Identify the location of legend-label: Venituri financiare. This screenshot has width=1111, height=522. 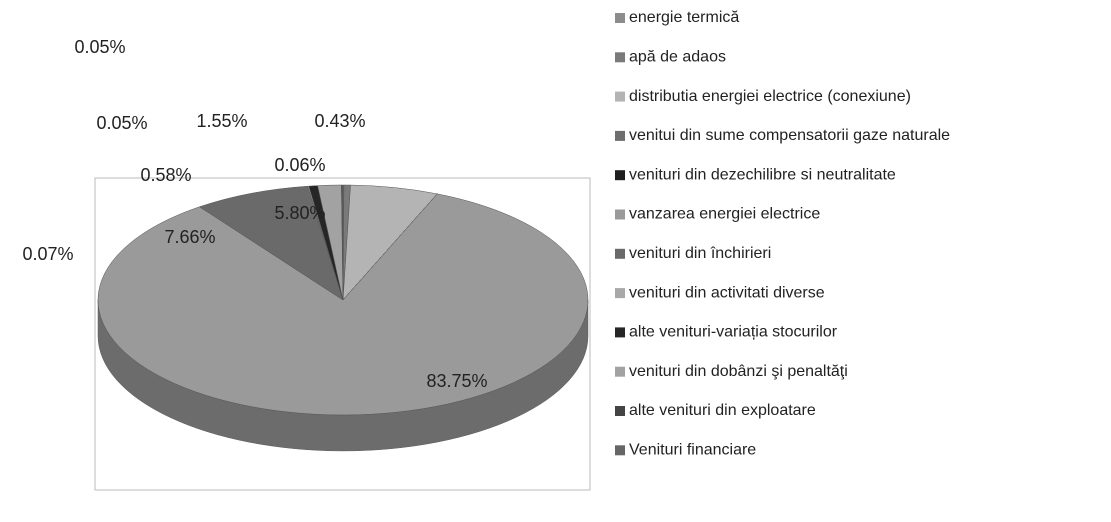
(692, 450).